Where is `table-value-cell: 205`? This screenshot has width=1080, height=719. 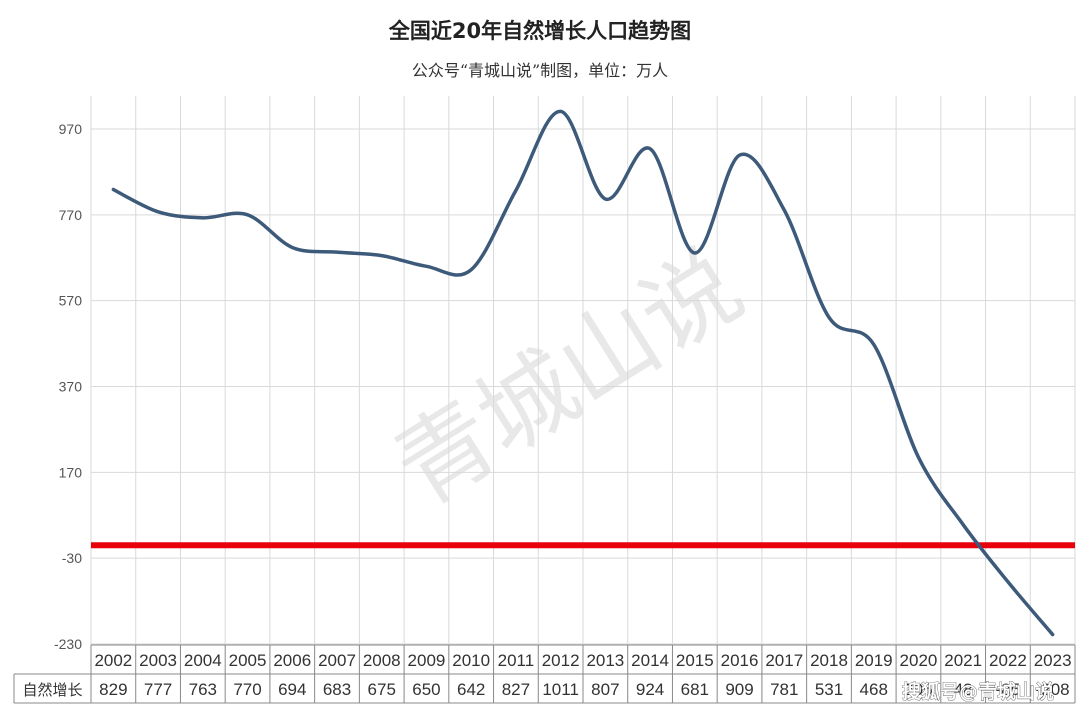 table-value-cell: 205 is located at coordinates (918, 689).